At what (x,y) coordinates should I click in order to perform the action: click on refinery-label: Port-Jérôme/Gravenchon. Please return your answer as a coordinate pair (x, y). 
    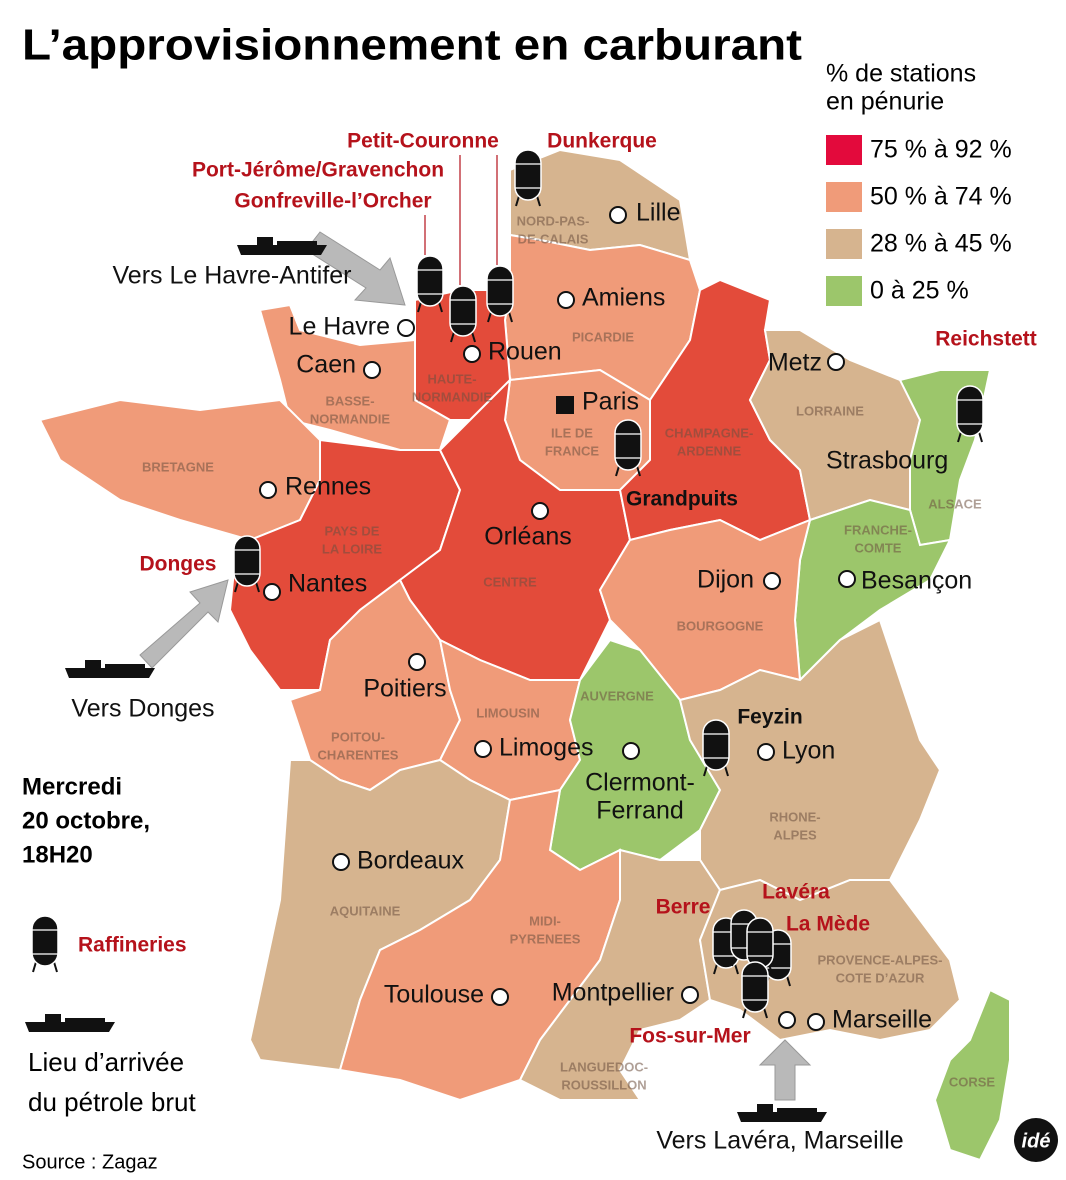
    Looking at the image, I should click on (318, 170).